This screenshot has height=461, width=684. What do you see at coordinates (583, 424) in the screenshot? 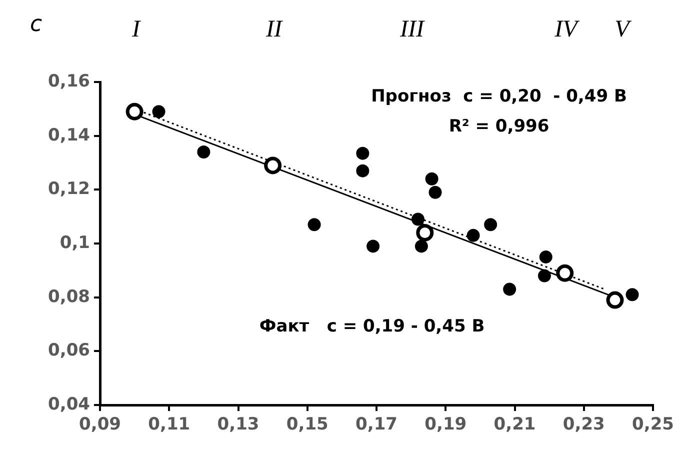
I see `x-tick-label: 0,23` at bounding box center [583, 424].